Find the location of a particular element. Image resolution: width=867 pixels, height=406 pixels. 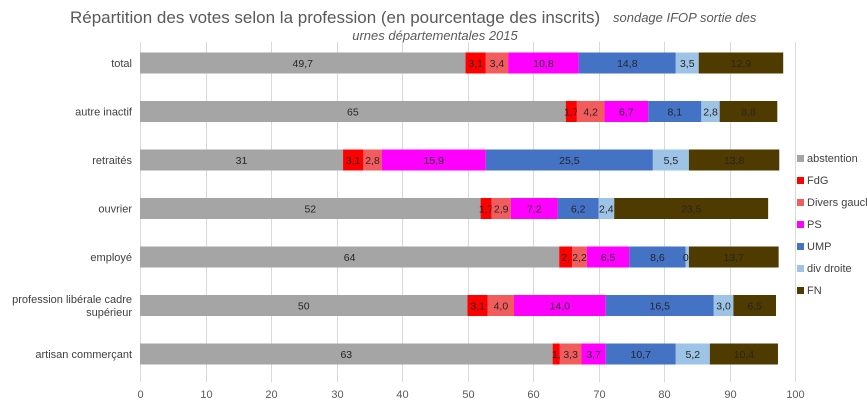

data-label: 4,0 is located at coordinates (501, 307).